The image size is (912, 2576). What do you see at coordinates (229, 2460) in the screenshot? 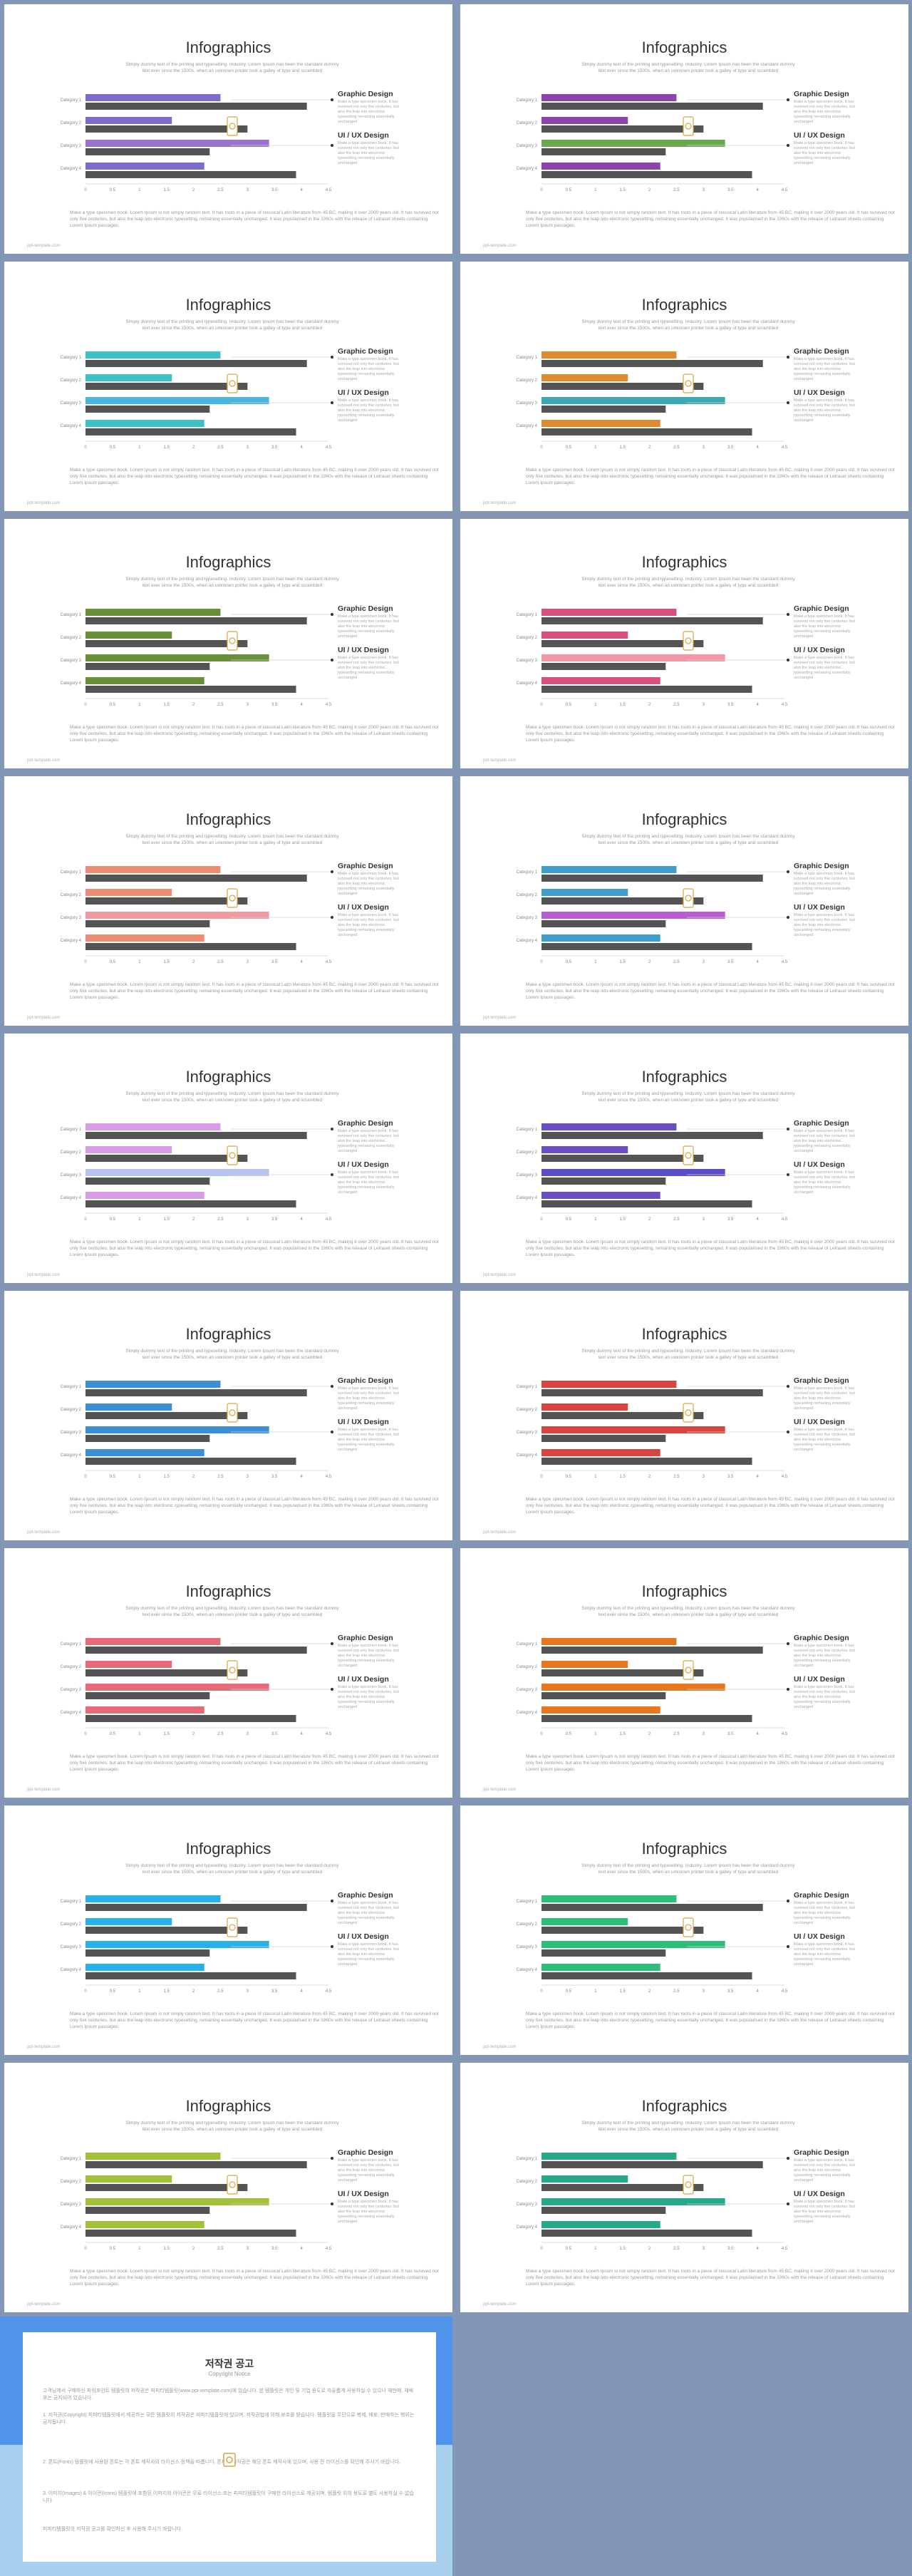
I see `copyright-badge-icon` at bounding box center [229, 2460].